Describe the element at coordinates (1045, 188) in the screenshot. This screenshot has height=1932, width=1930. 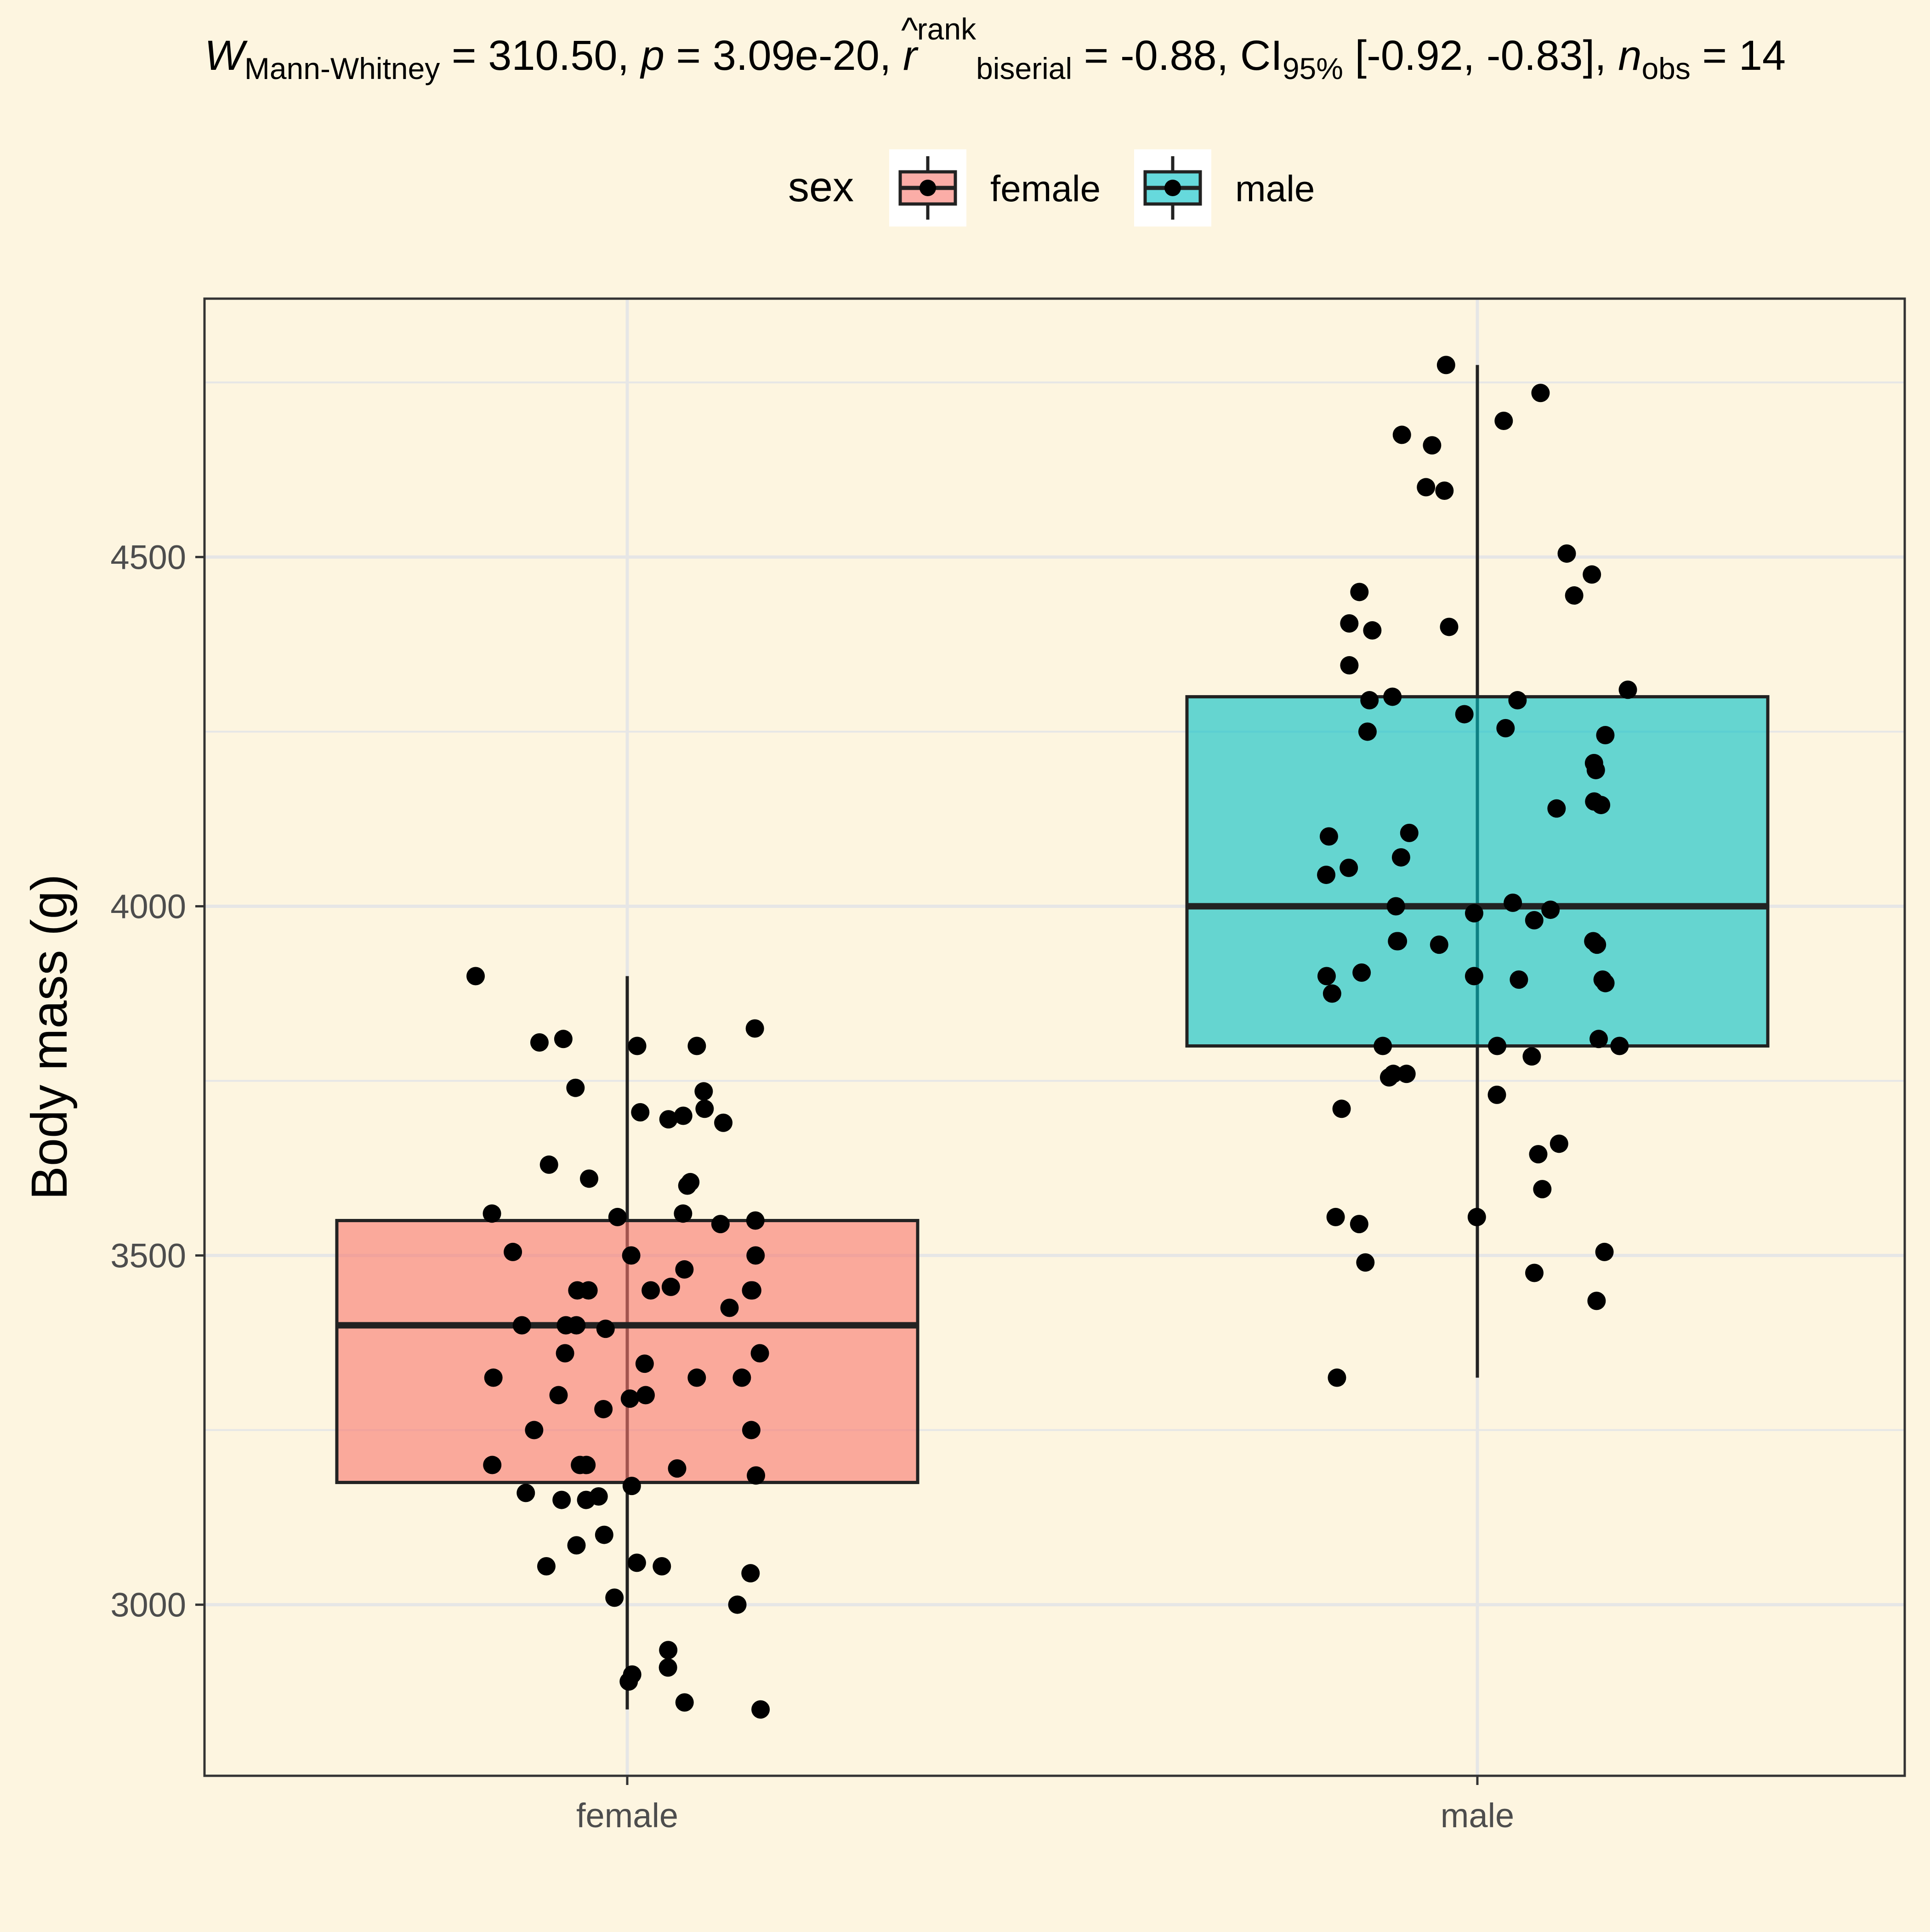
I see `legend-label-female: female` at that location.